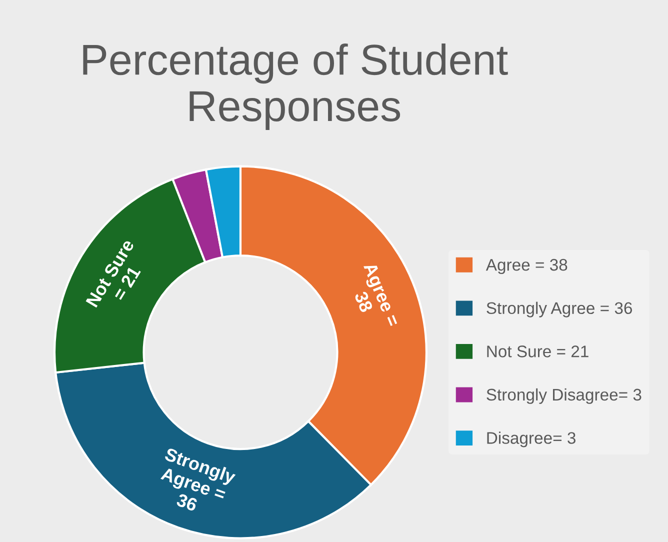 The width and height of the screenshot is (668, 542). What do you see at coordinates (527, 266) in the screenshot?
I see `legend-label: Agree = 38` at bounding box center [527, 266].